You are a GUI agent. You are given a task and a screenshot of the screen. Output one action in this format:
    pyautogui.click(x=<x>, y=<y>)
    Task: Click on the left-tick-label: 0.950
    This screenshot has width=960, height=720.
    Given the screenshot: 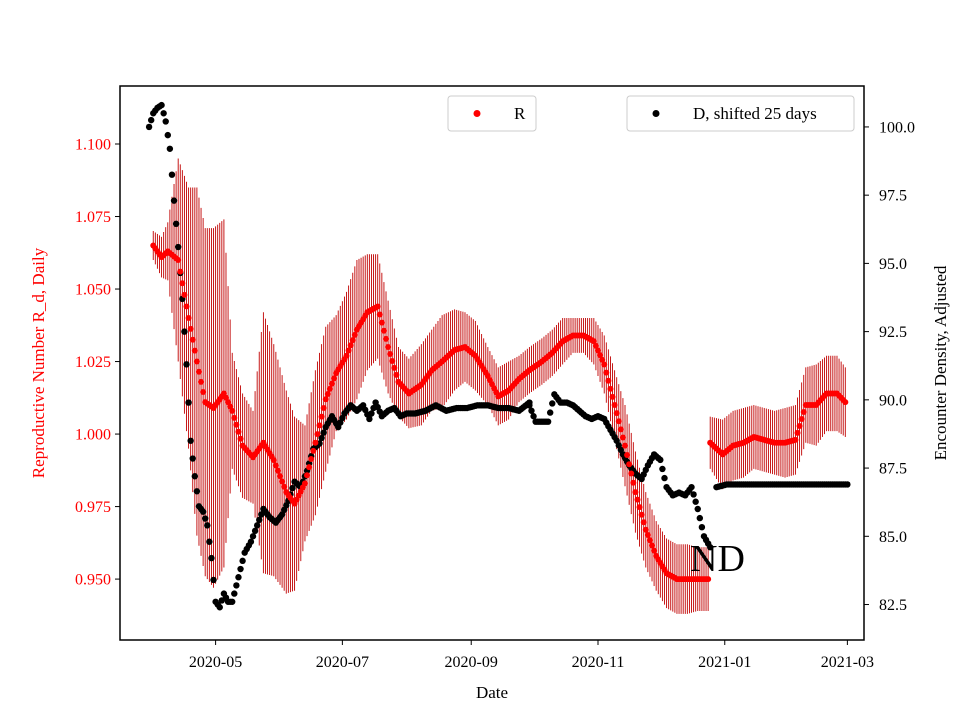 What is the action you would take?
    pyautogui.click(x=93, y=580)
    